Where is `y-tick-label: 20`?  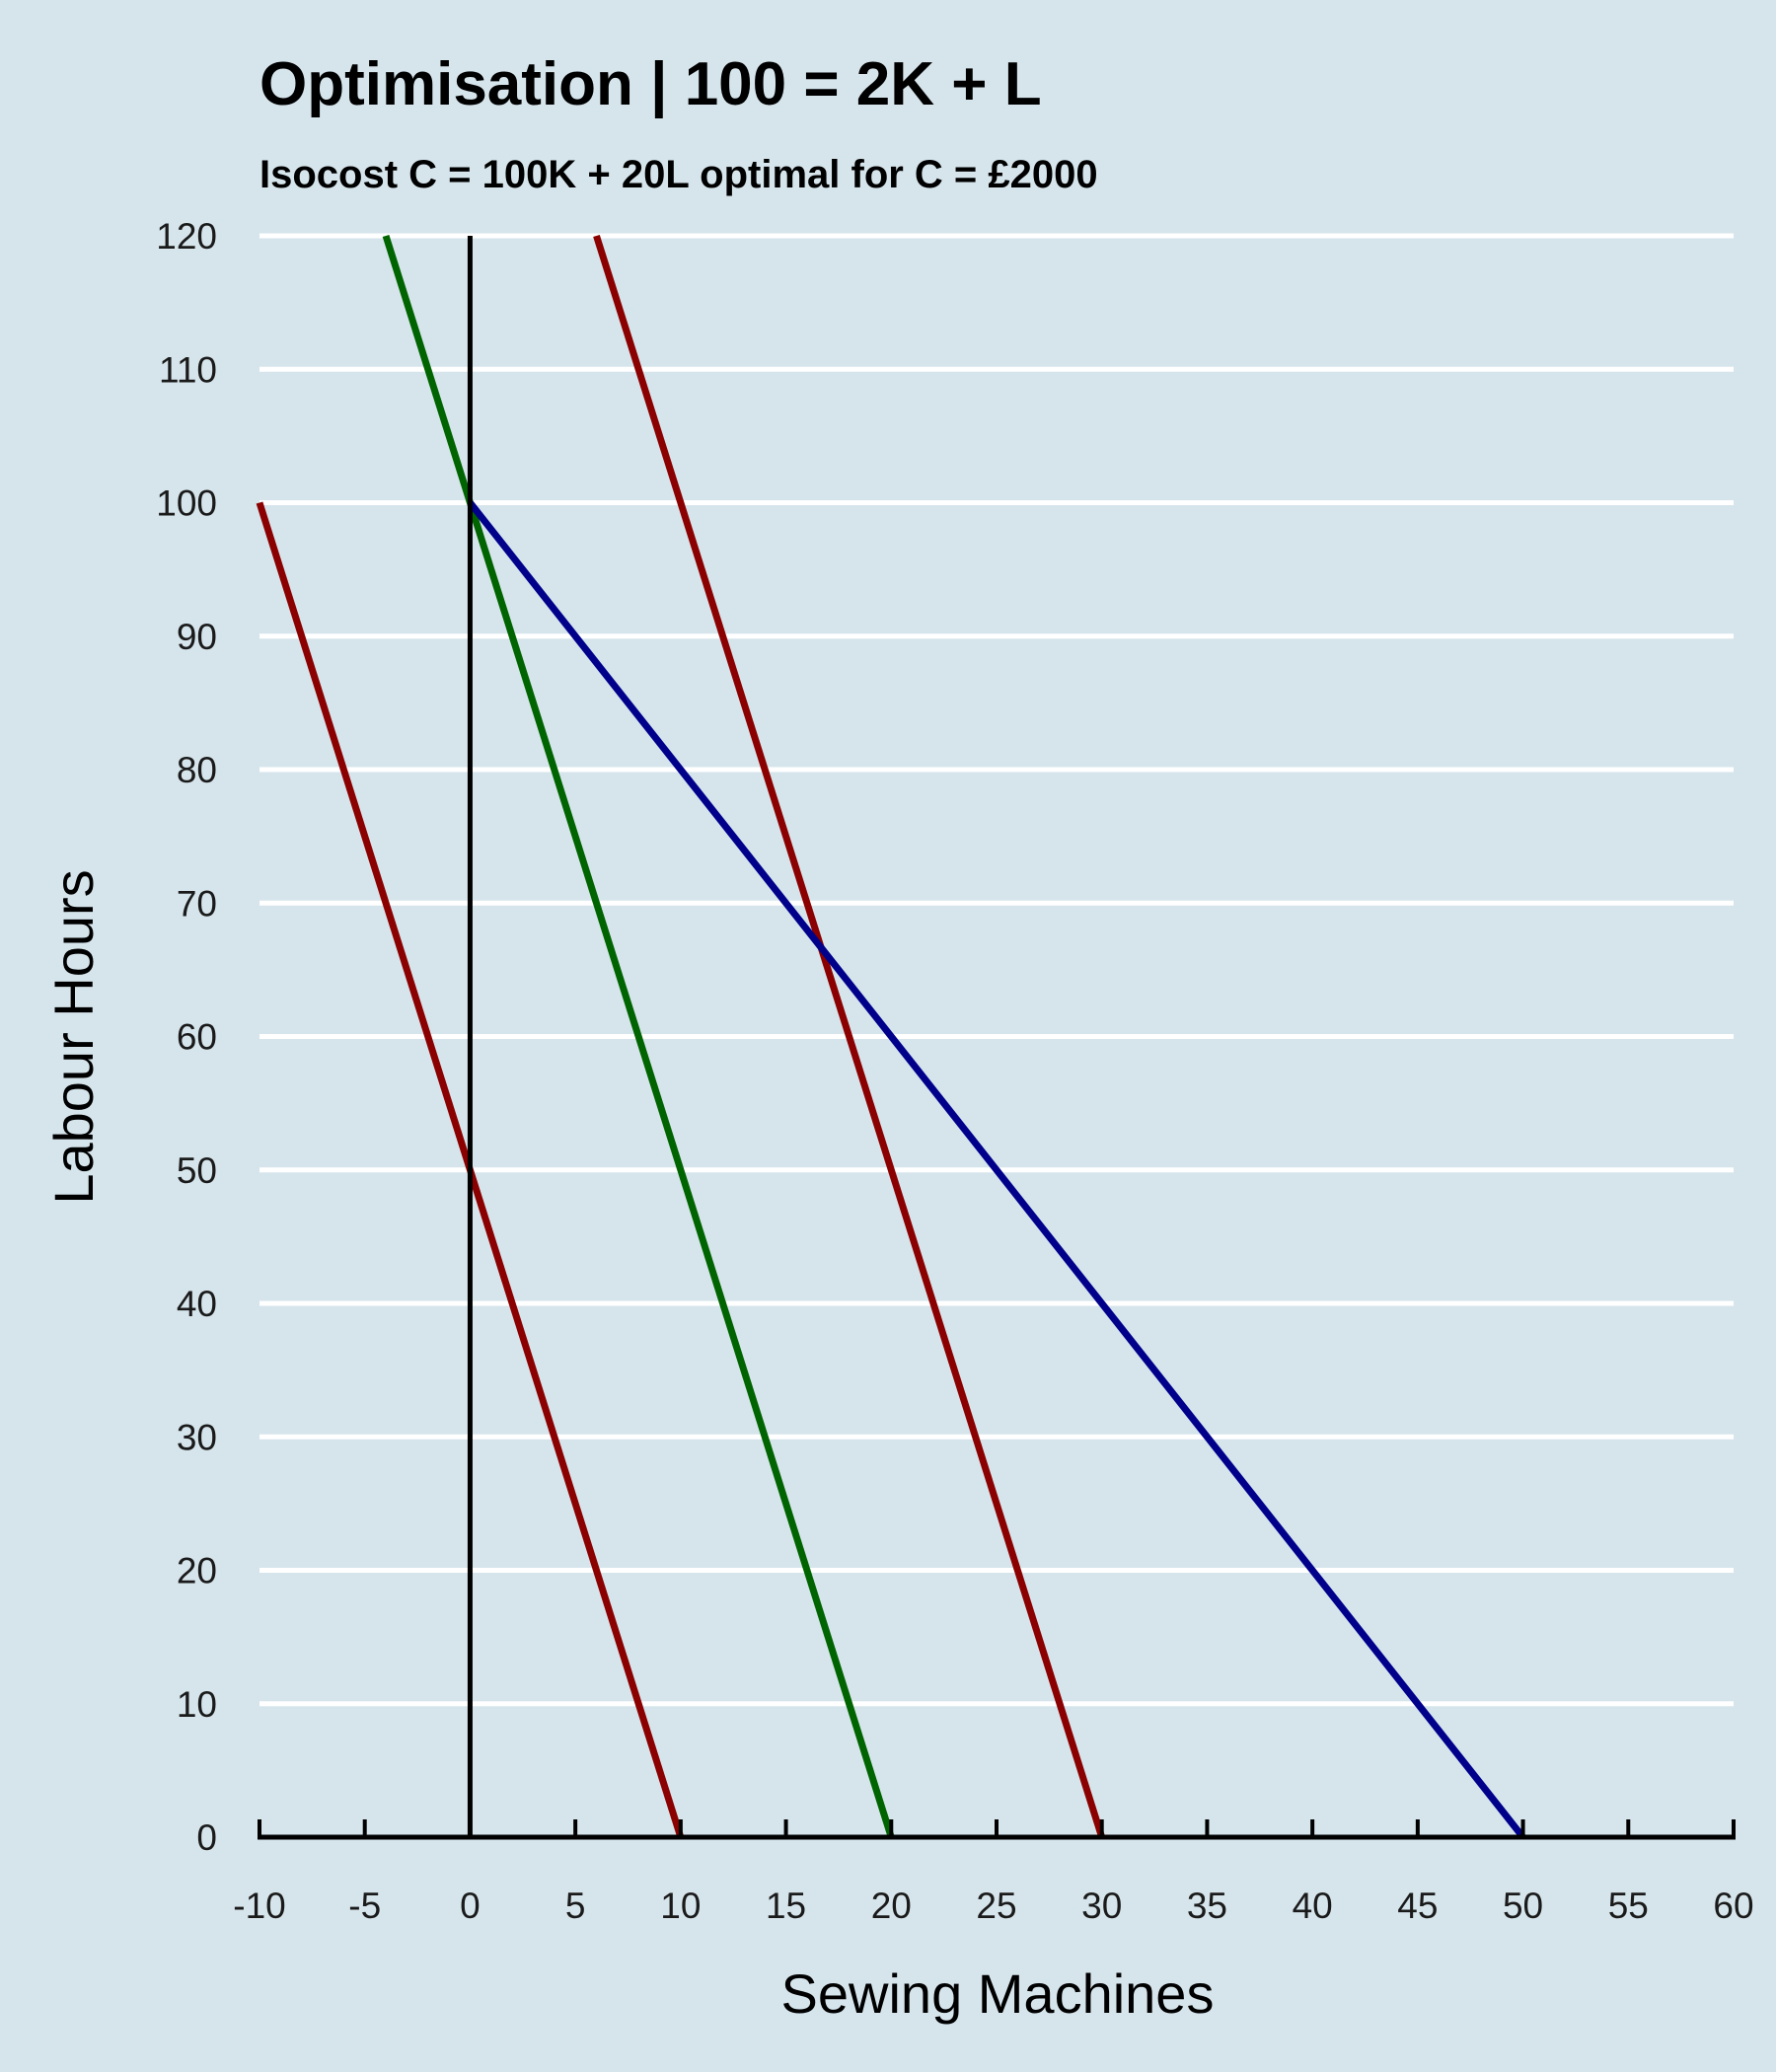
y-tick-label: 20 is located at coordinates (197, 1571).